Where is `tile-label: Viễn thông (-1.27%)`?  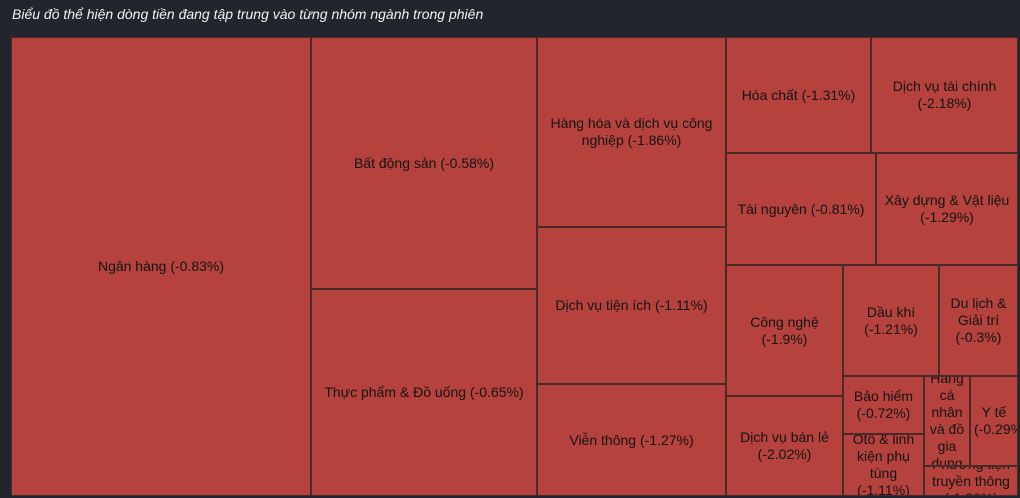 tile-label: Viễn thông (-1.27%) is located at coordinates (631, 439).